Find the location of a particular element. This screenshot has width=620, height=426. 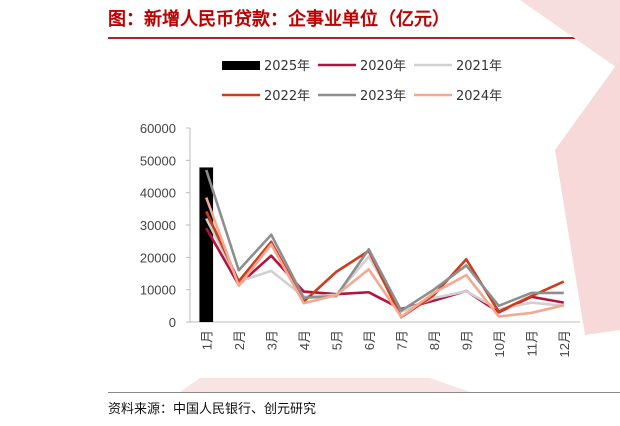

legend-swatch is located at coordinates (241, 65).